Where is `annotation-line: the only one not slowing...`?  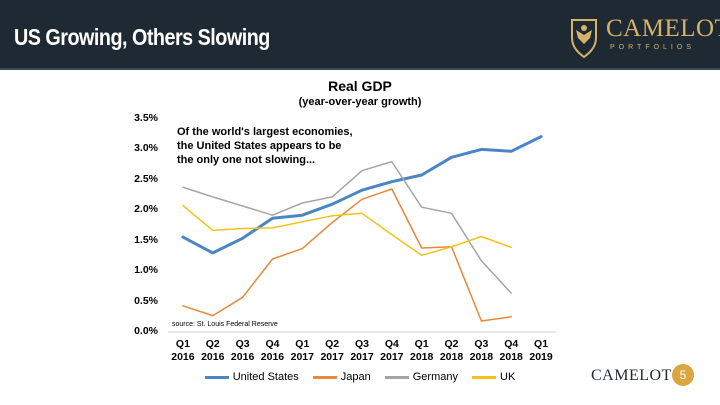
annotation-line: the only one not slowing... is located at coordinates (246, 160).